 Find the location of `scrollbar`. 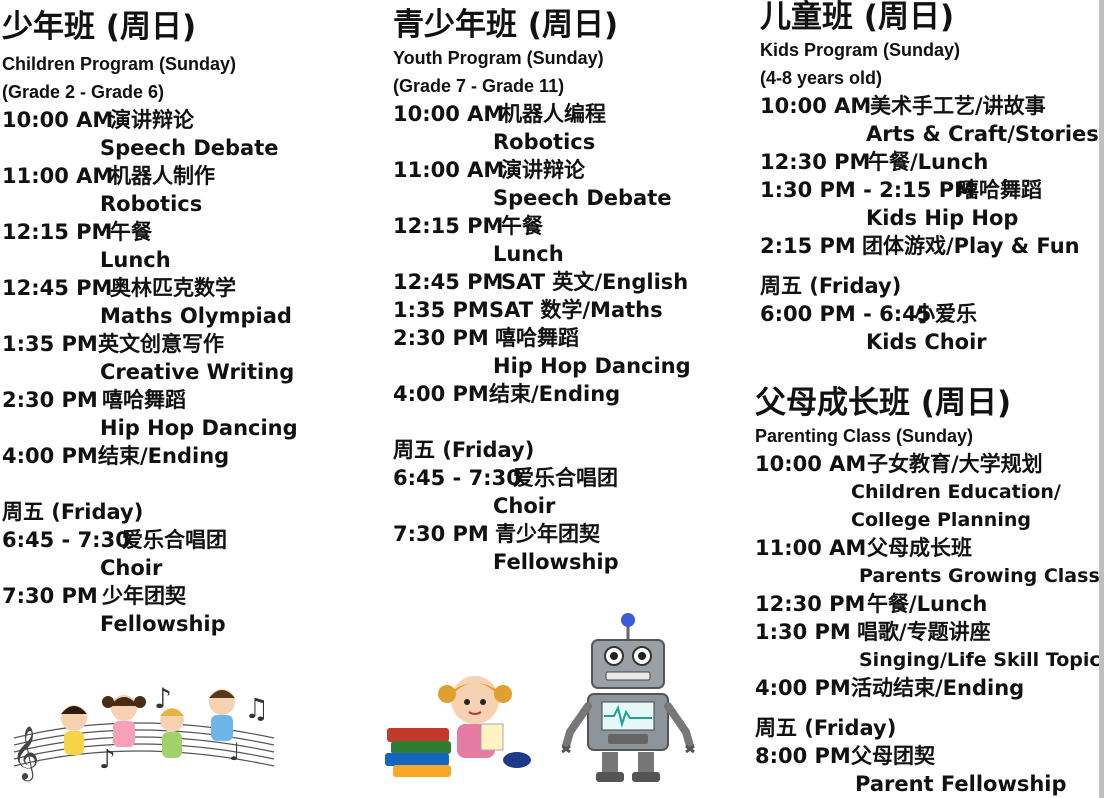

scrollbar is located at coordinates (1101, 399).